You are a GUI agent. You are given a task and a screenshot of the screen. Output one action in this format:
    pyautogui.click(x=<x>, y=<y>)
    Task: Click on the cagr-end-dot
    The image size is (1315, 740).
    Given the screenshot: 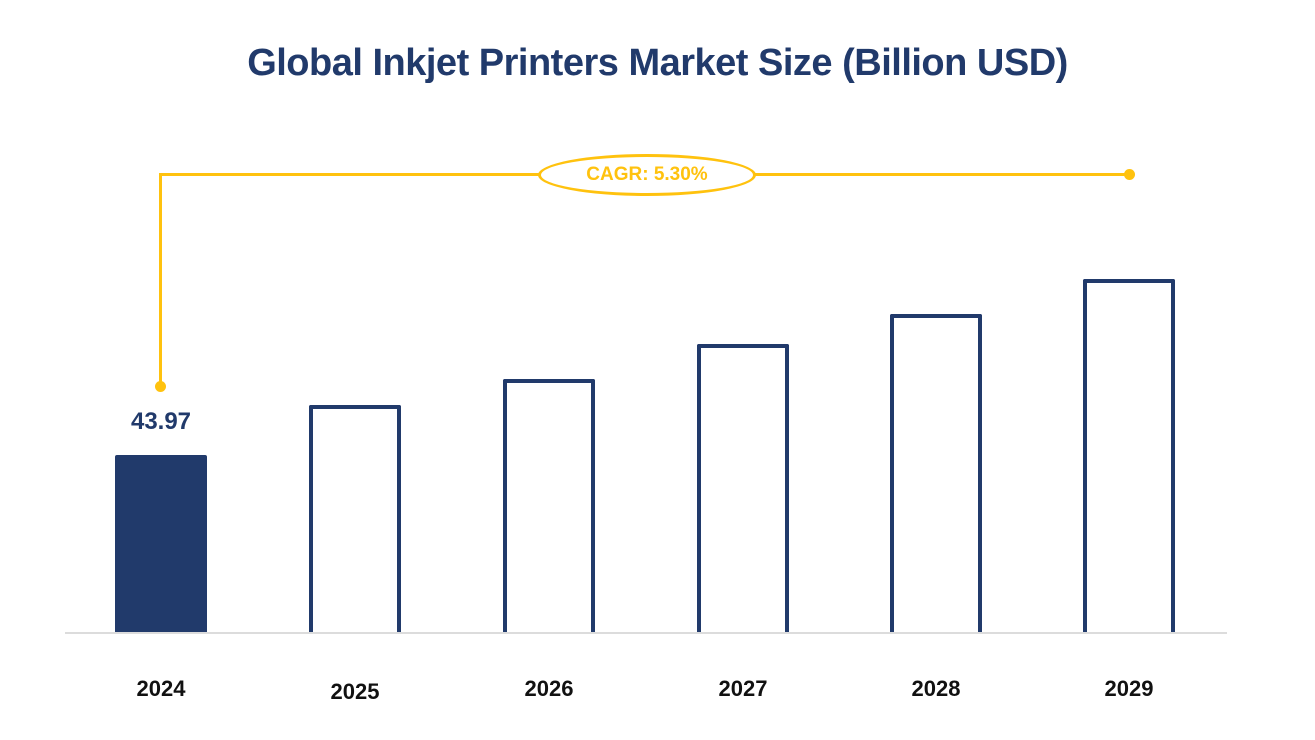 What is the action you would take?
    pyautogui.click(x=1129, y=174)
    